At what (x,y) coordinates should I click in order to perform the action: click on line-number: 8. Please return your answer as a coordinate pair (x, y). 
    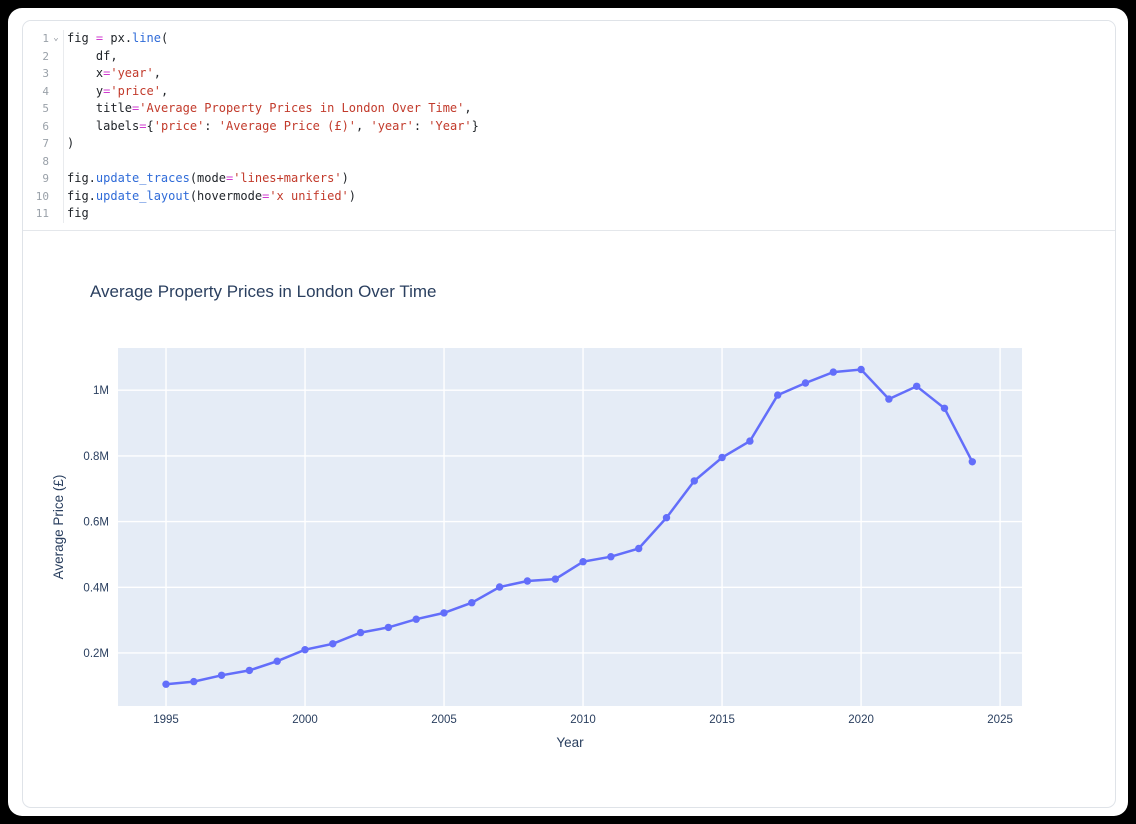
    Looking at the image, I should click on (45, 161).